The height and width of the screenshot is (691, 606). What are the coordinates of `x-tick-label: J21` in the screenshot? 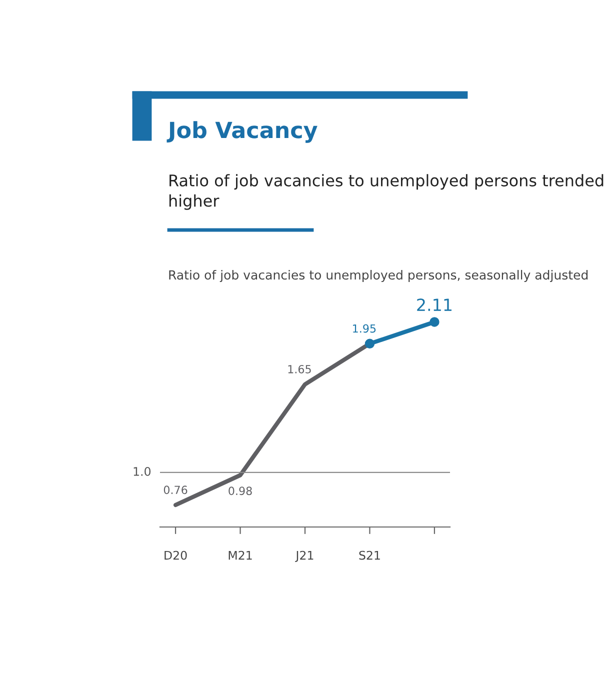 It's located at (304, 556).